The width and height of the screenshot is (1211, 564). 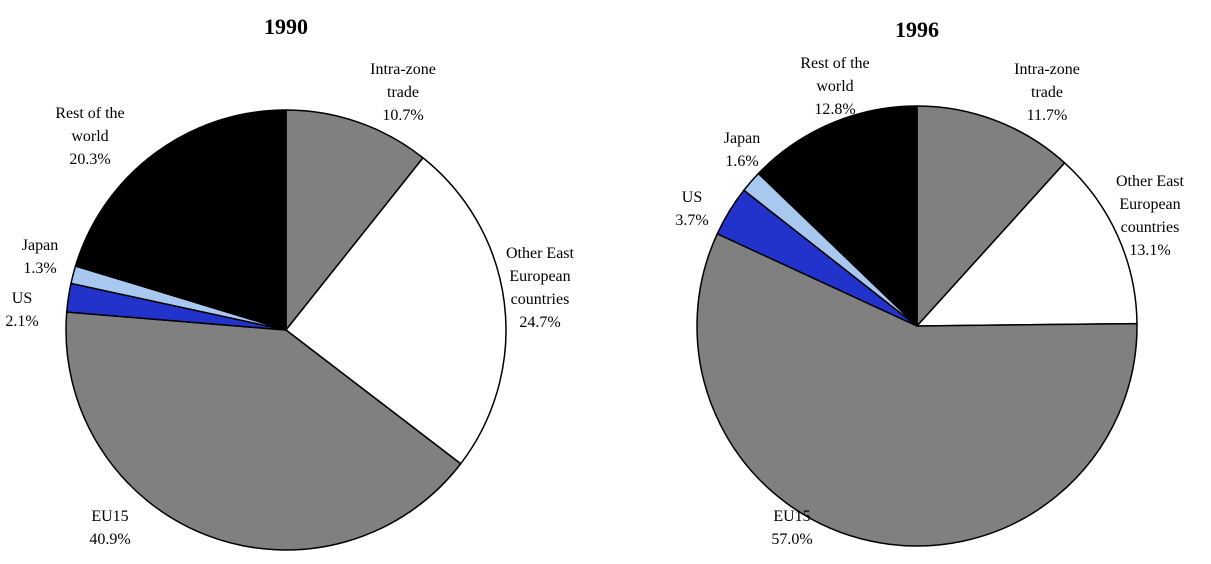 I want to click on slice-label-rest-of-the-world: Rest of the world 20.3%, so click(x=89, y=136).